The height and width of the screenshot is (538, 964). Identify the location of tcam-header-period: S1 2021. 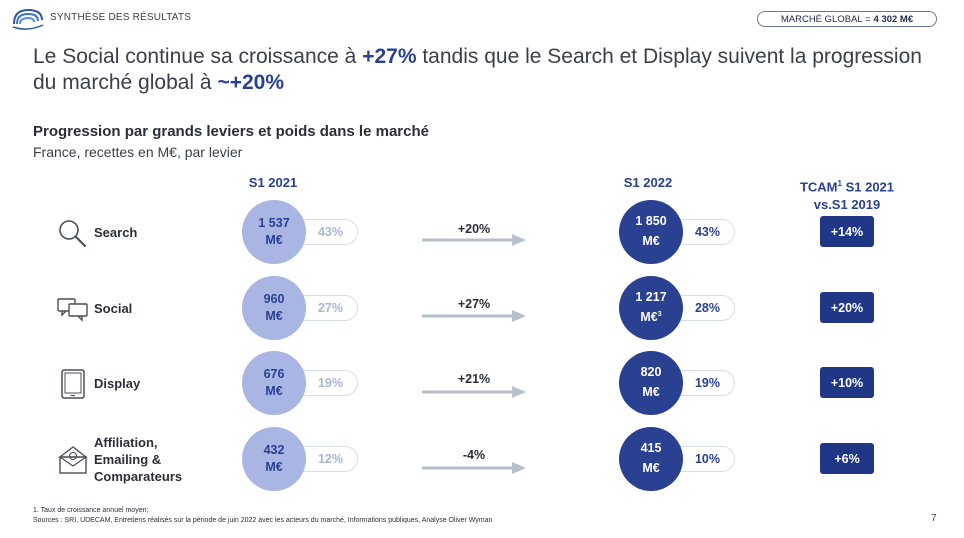
(868, 187).